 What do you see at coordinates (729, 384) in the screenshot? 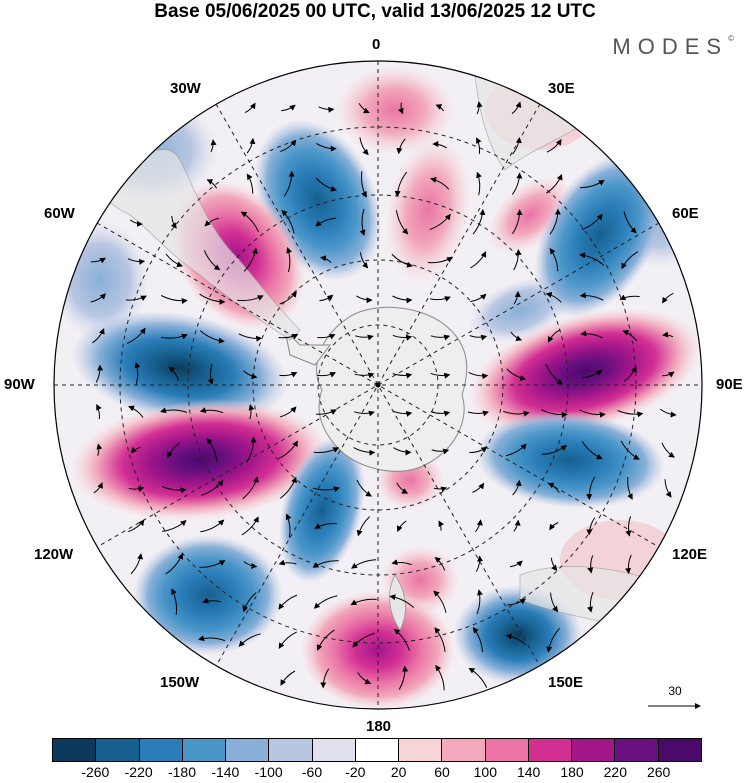
I see `lon-label-90e: 90E` at bounding box center [729, 384].